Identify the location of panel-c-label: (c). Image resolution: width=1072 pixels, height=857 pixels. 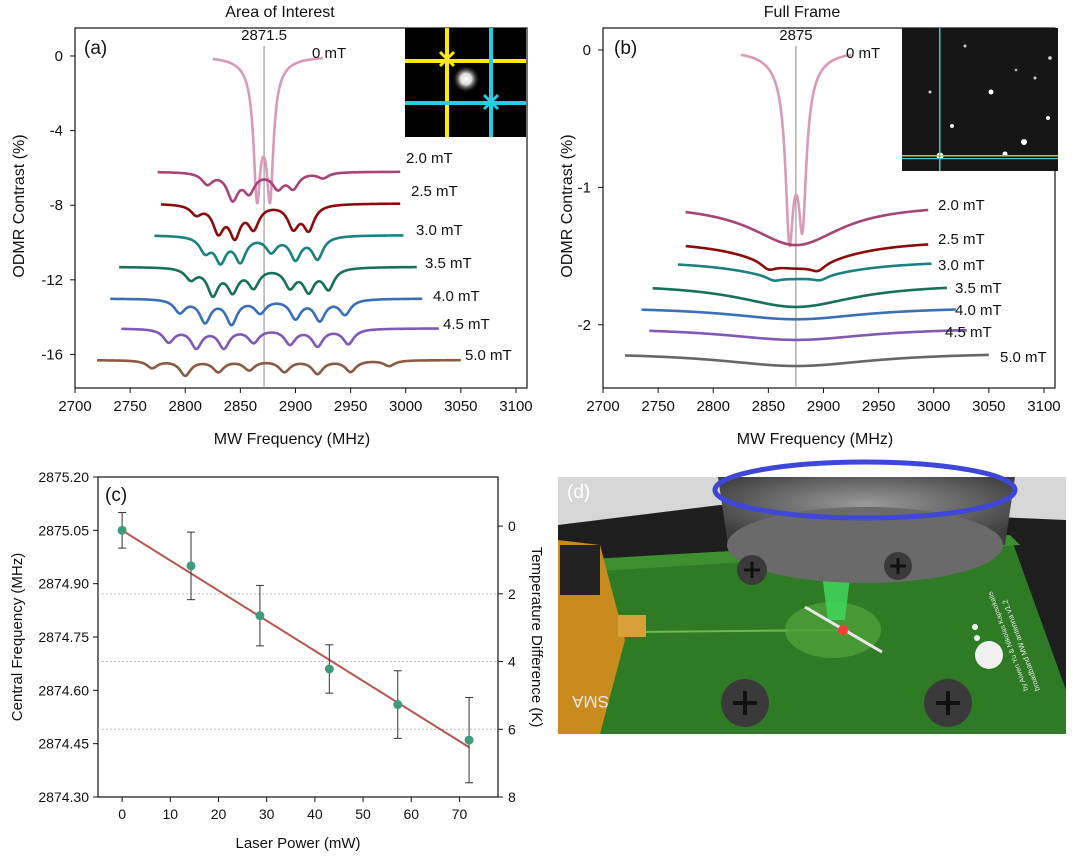
(116, 495).